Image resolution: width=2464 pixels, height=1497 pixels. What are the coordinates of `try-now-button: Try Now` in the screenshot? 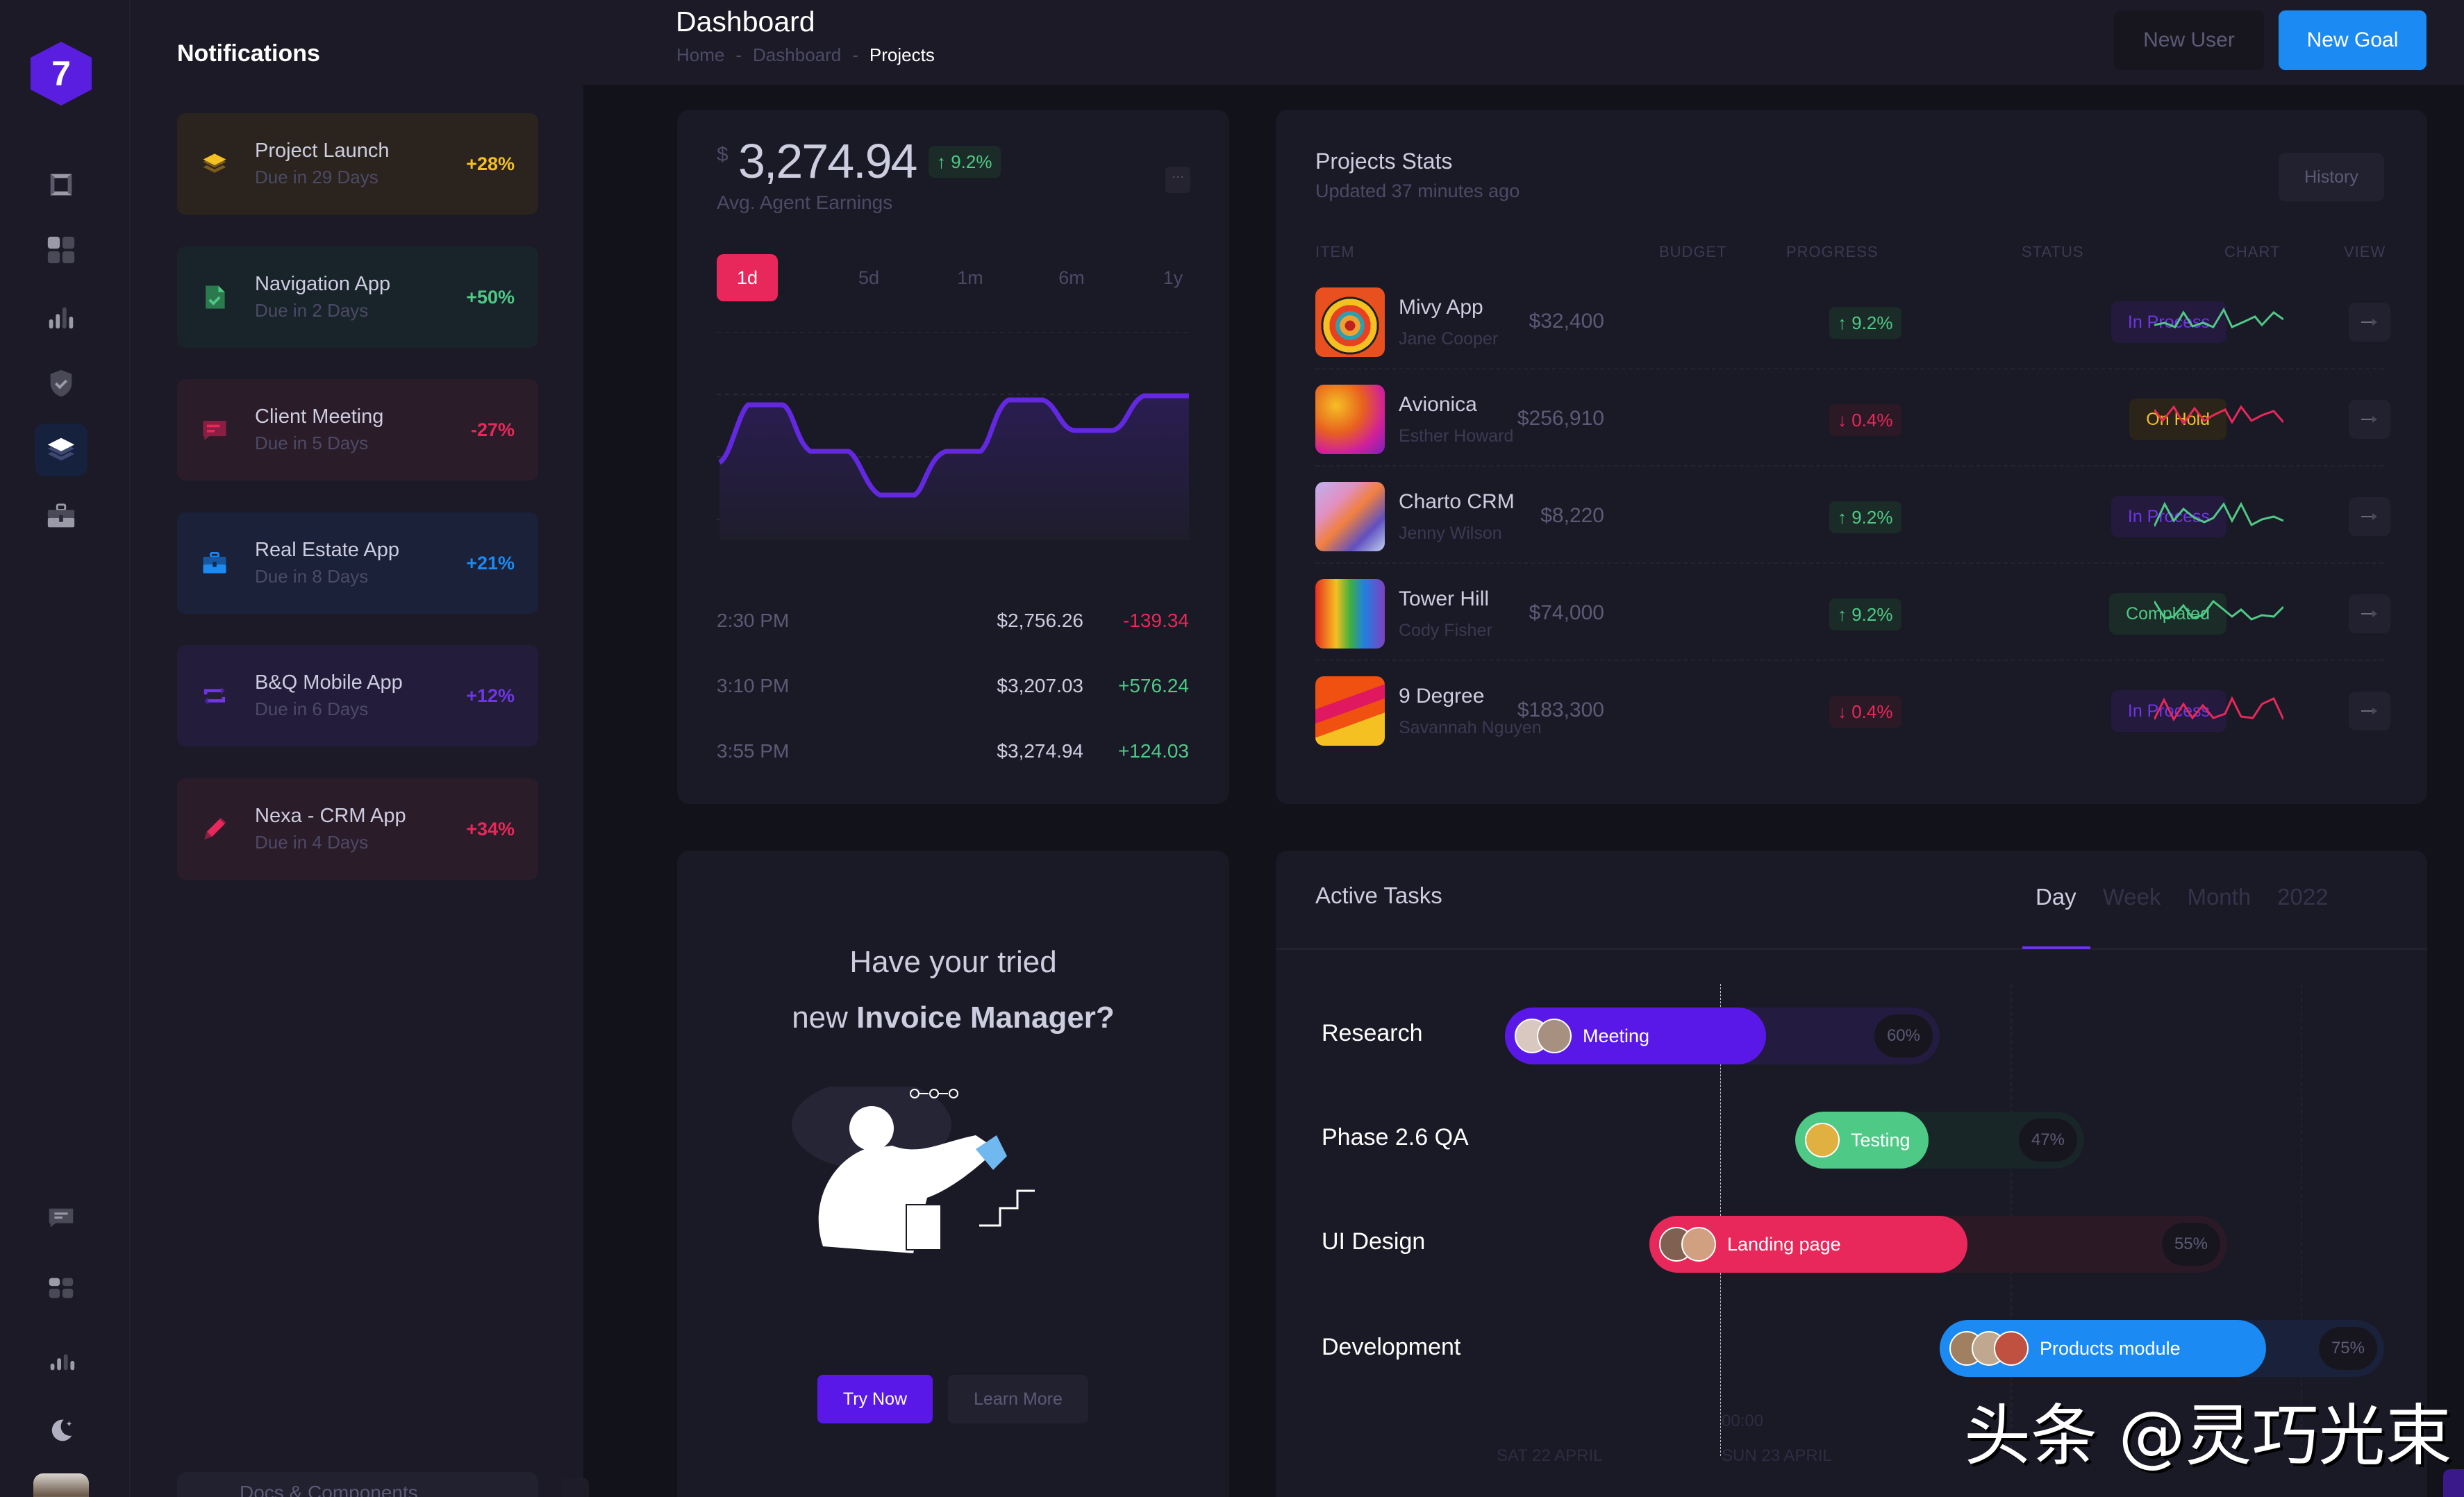 It's located at (875, 1399).